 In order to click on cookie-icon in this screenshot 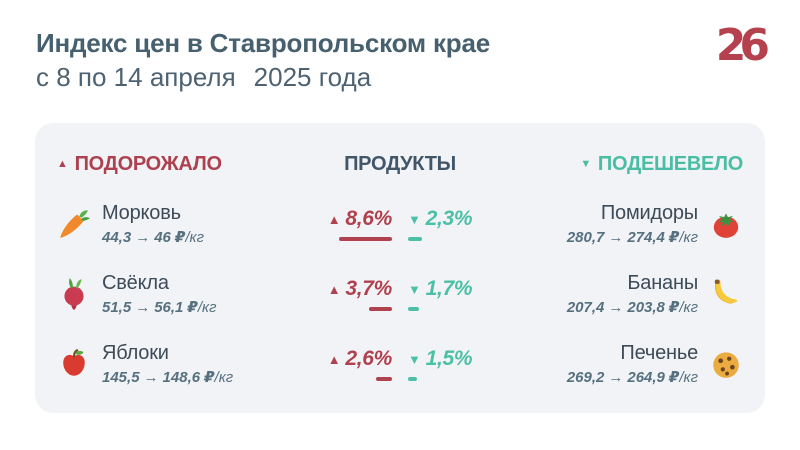, I will do `click(726, 364)`.